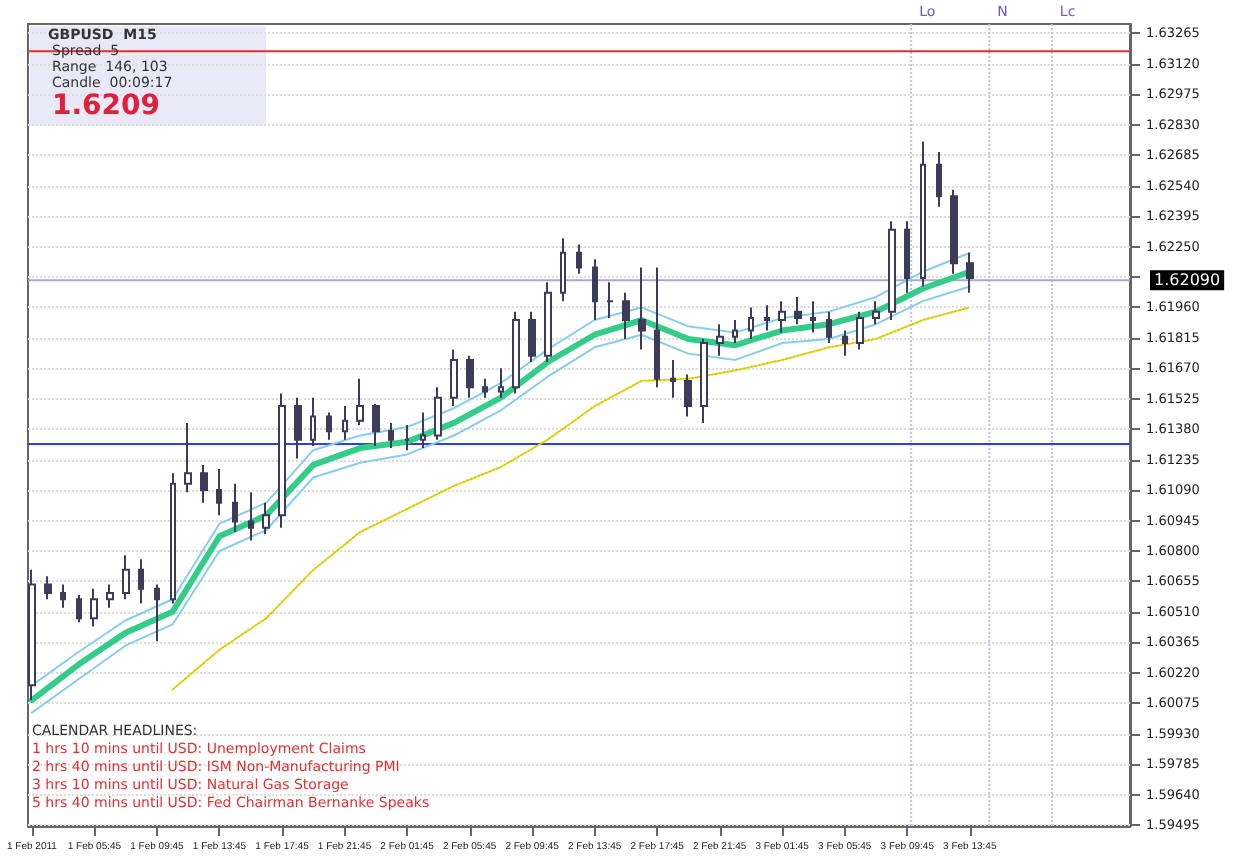  What do you see at coordinates (106, 106) in the screenshot?
I see `annotation: 1.6209` at bounding box center [106, 106].